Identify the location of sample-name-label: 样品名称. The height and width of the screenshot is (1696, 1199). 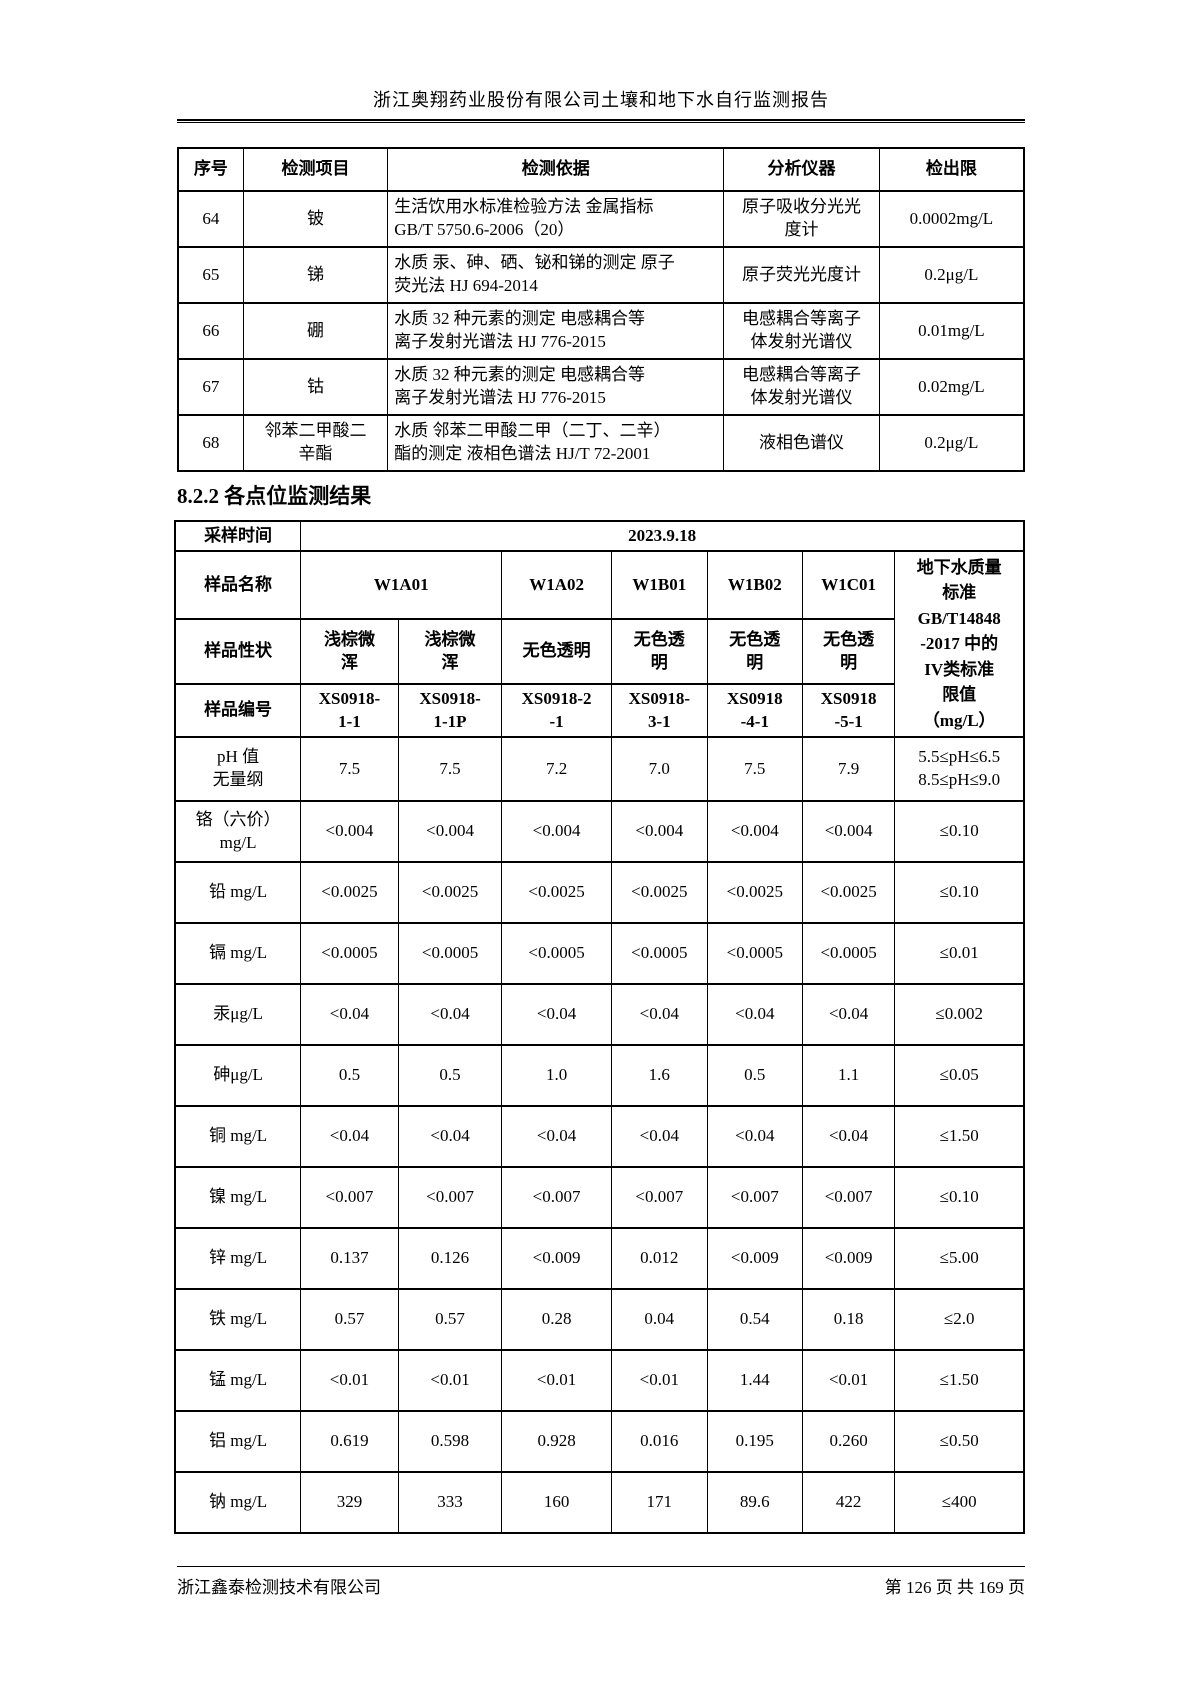
(238, 585).